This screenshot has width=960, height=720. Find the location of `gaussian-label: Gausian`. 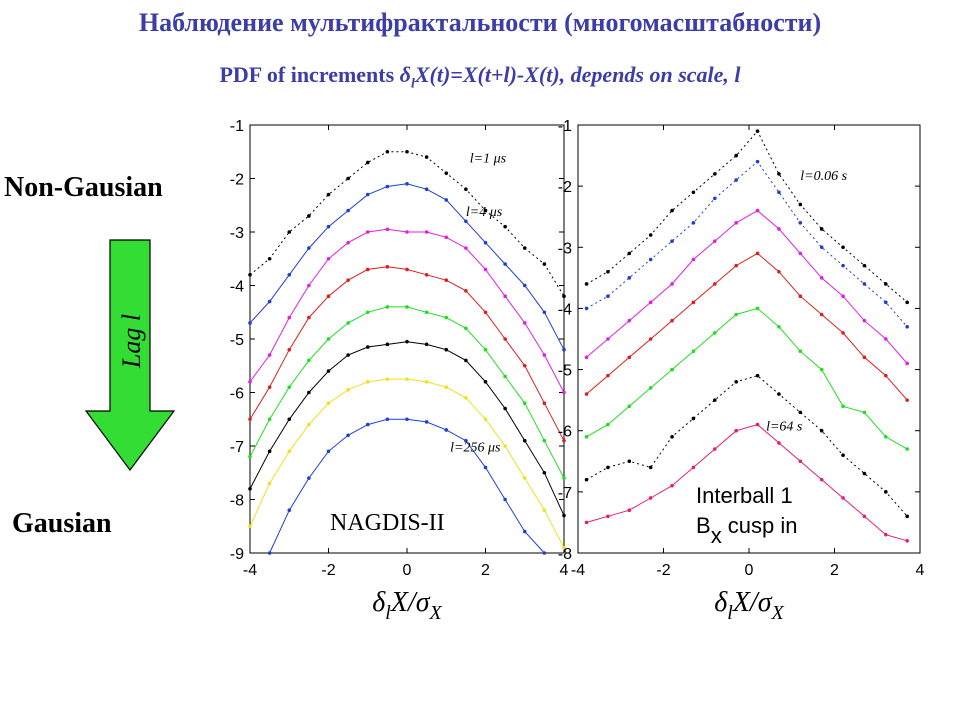

gaussian-label: Gausian is located at coordinates (62, 523).